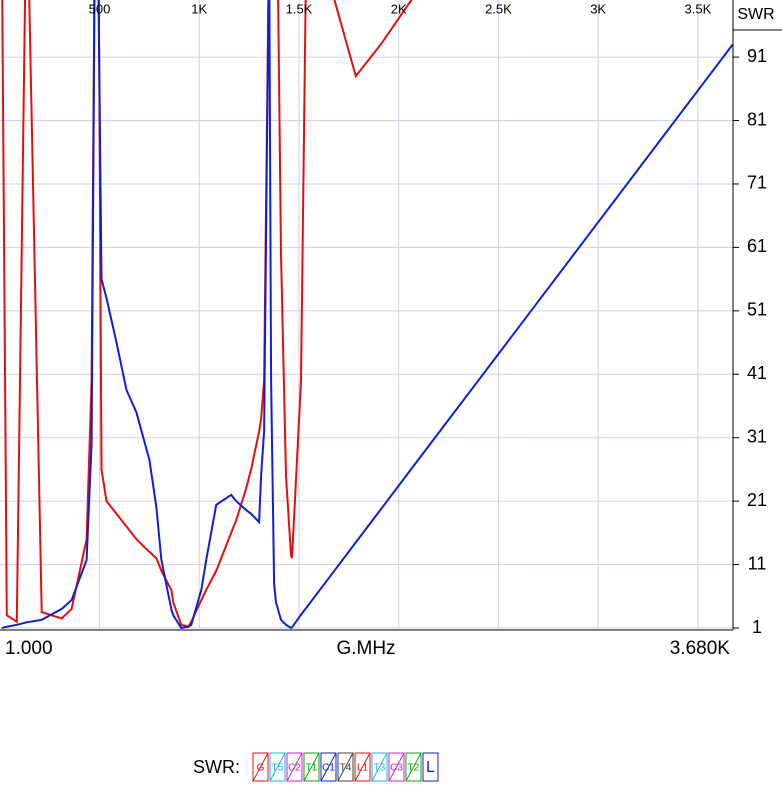 This screenshot has width=782, height=787. I want to click on toolbar-button: T4, so click(345, 767).